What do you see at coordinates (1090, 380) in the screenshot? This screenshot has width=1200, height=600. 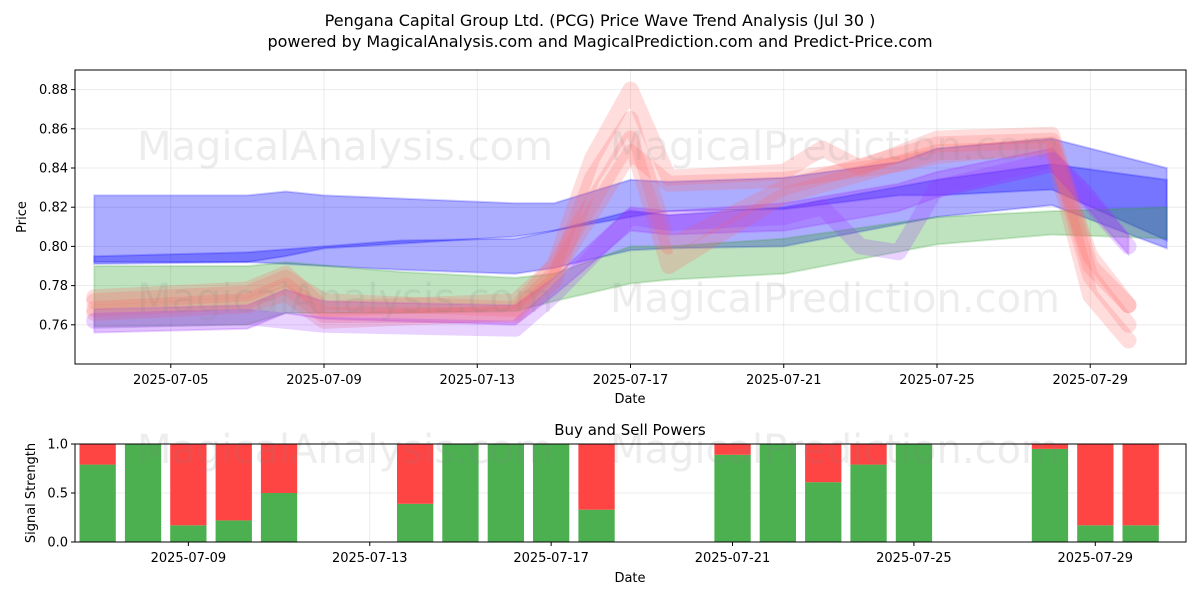 I see `price-x-tick-label: 2025-07-29` at bounding box center [1090, 380].